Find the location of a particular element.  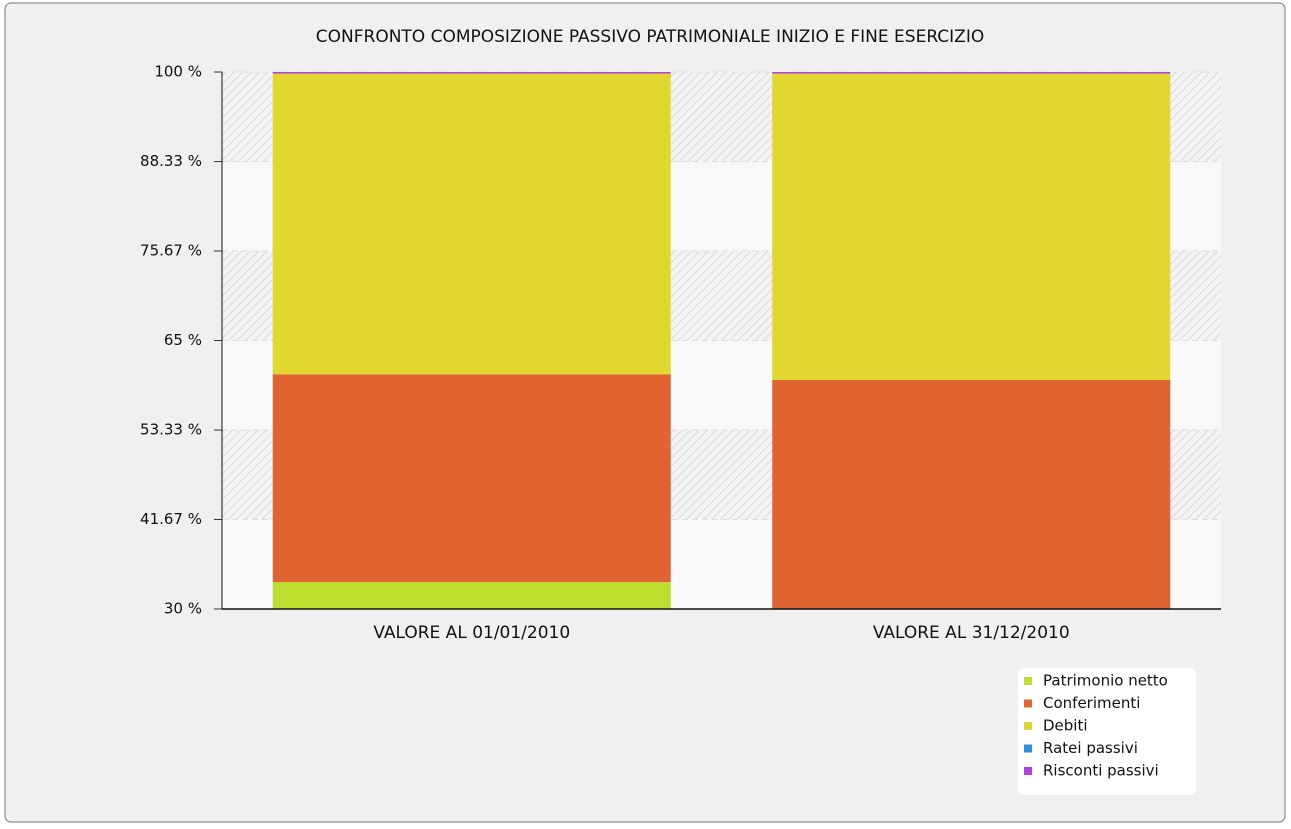

y-tick-label: 75.67 % is located at coordinates (171, 250).